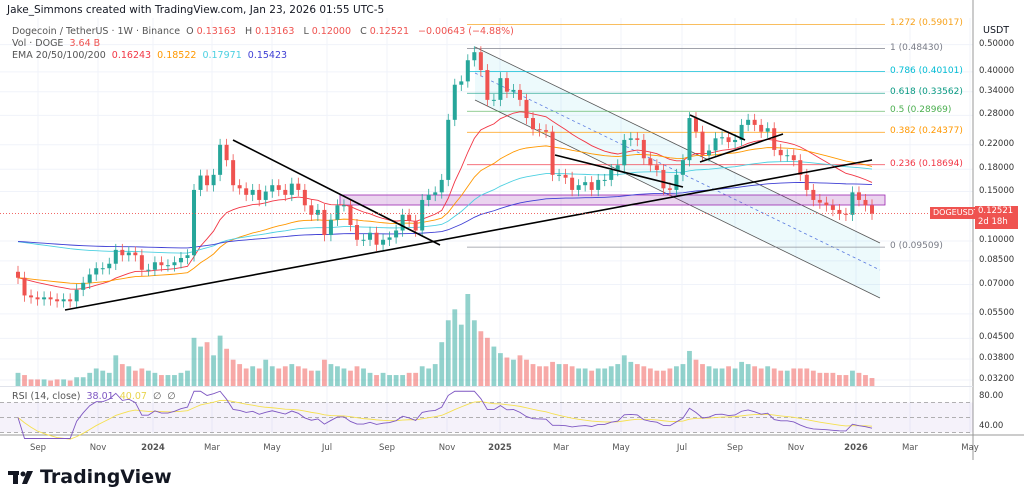 Image resolution: width=1024 pixels, height=499 pixels. I want to click on ema200-line, so click(445, 215).